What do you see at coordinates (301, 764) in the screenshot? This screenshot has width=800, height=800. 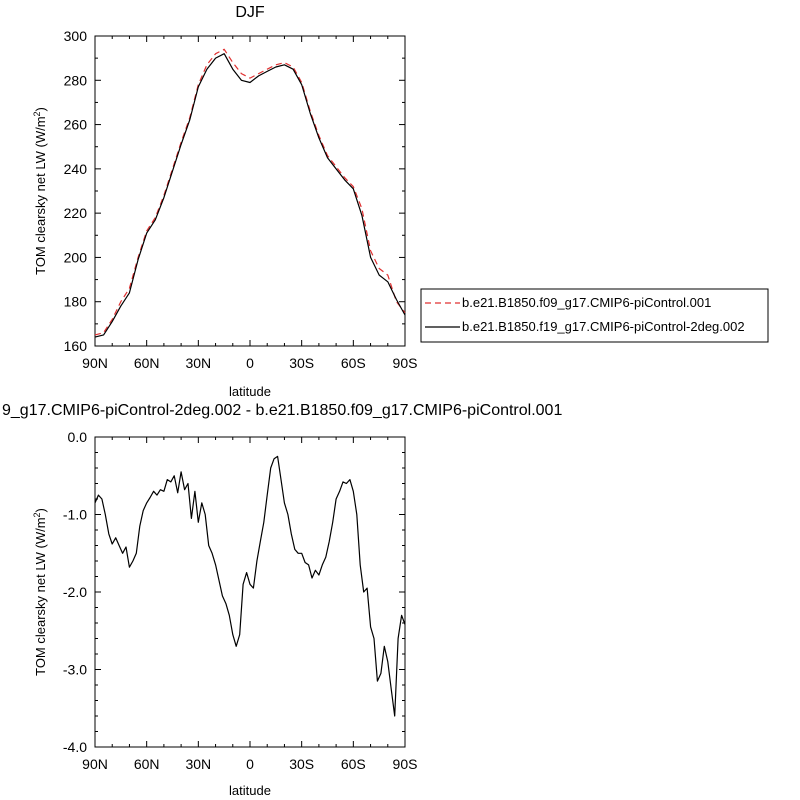 I see `bottom-x-tick-label: 30S` at bounding box center [301, 764].